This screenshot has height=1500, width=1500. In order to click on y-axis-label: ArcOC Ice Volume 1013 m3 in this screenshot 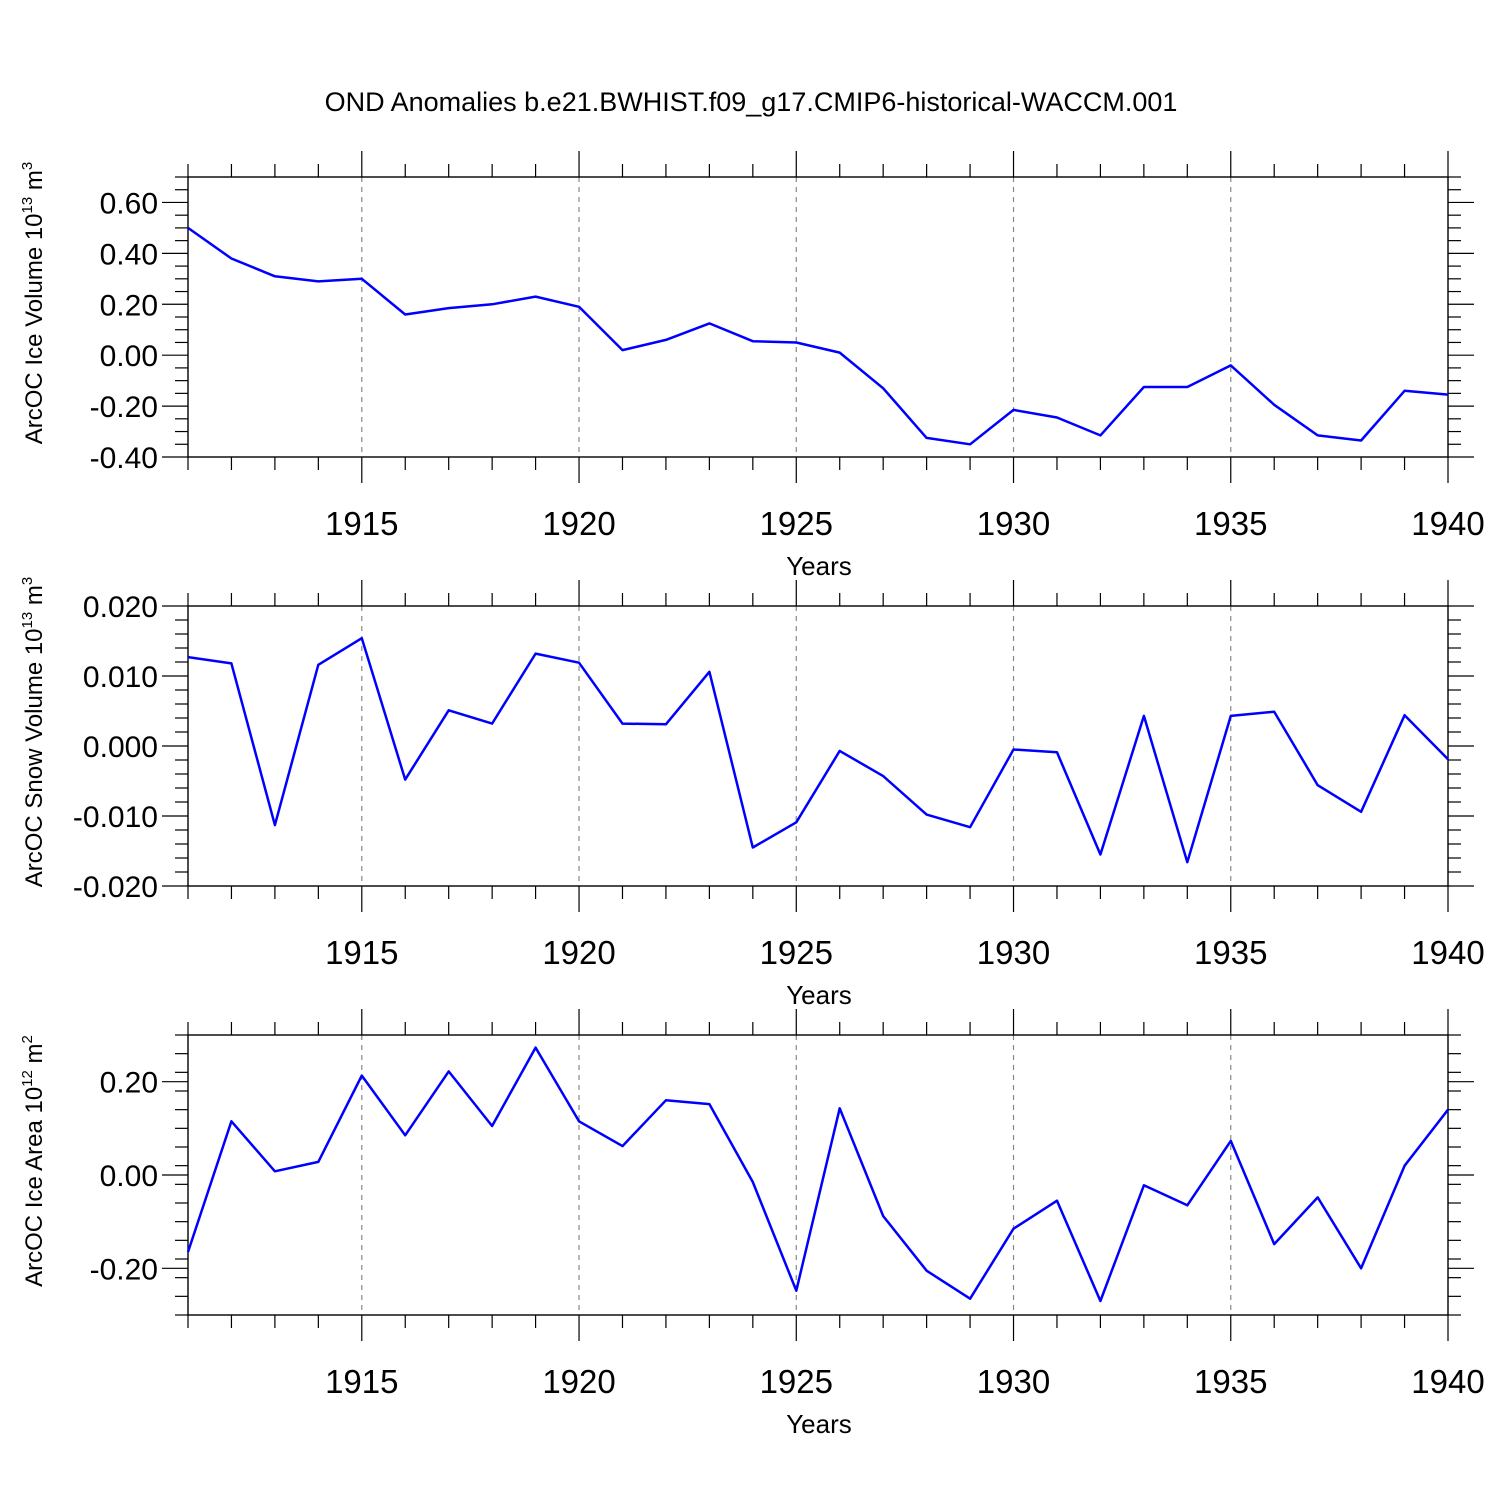, I will do `click(33, 303)`.